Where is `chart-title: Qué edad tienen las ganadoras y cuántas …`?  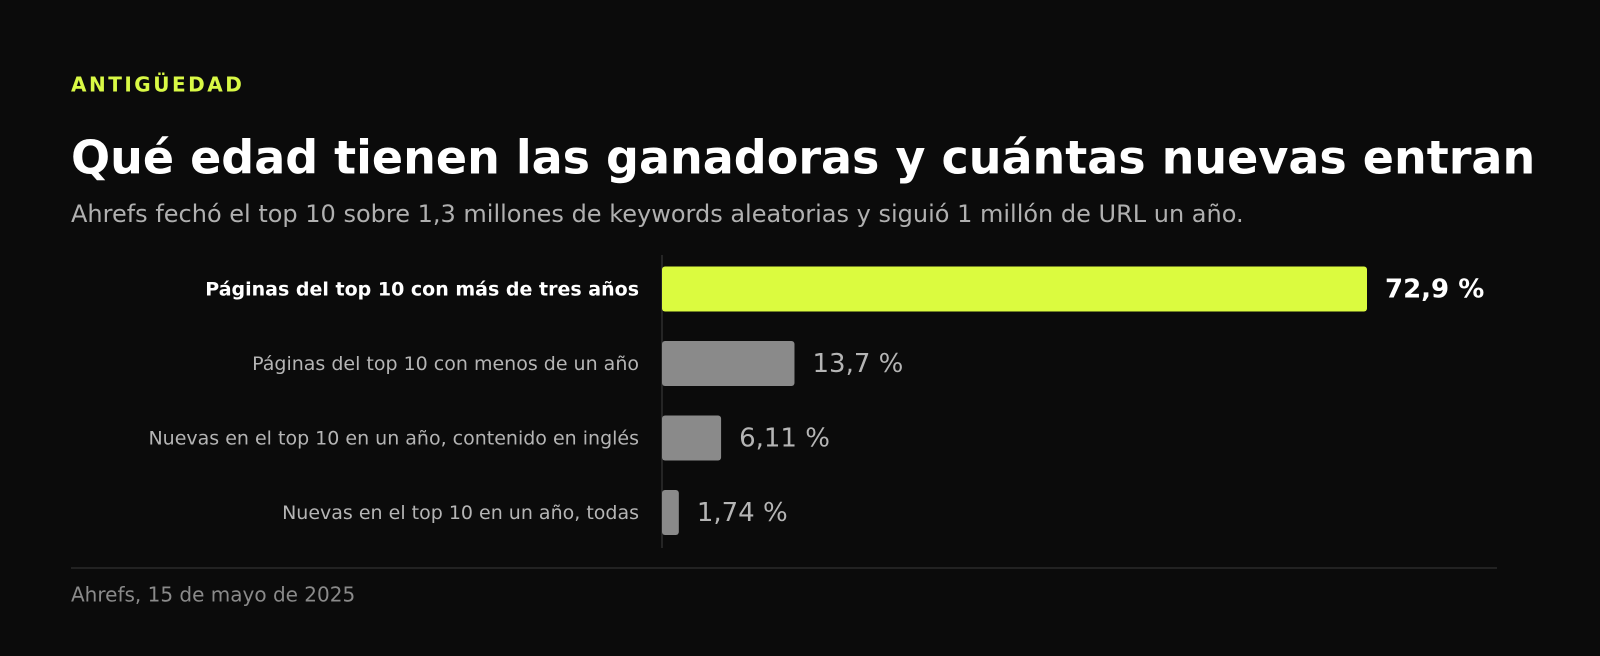
chart-title: Qué edad tienen las ganadoras y cuántas … is located at coordinates (803, 158).